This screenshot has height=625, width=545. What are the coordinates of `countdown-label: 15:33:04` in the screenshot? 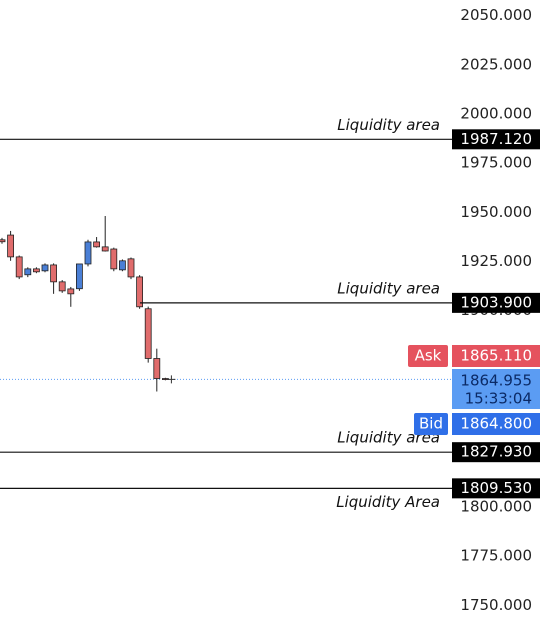 It's located at (498, 399).